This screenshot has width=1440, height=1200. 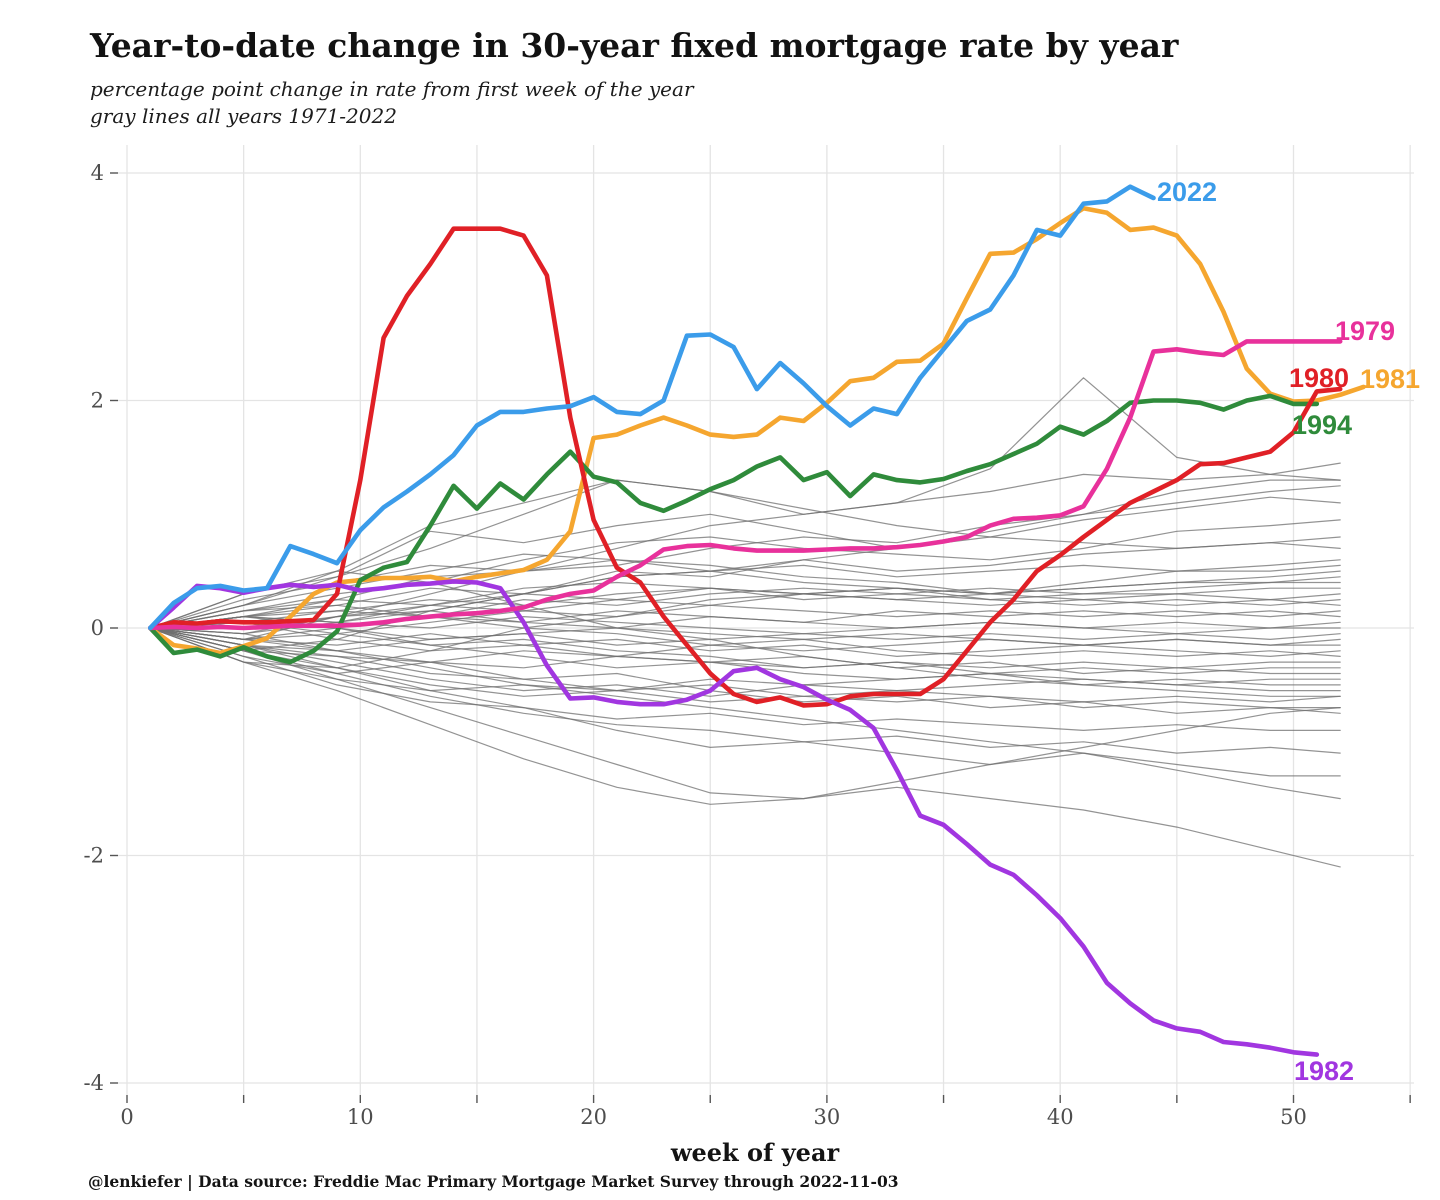 I want to click on x-tick-label: 0, so click(x=126, y=1117).